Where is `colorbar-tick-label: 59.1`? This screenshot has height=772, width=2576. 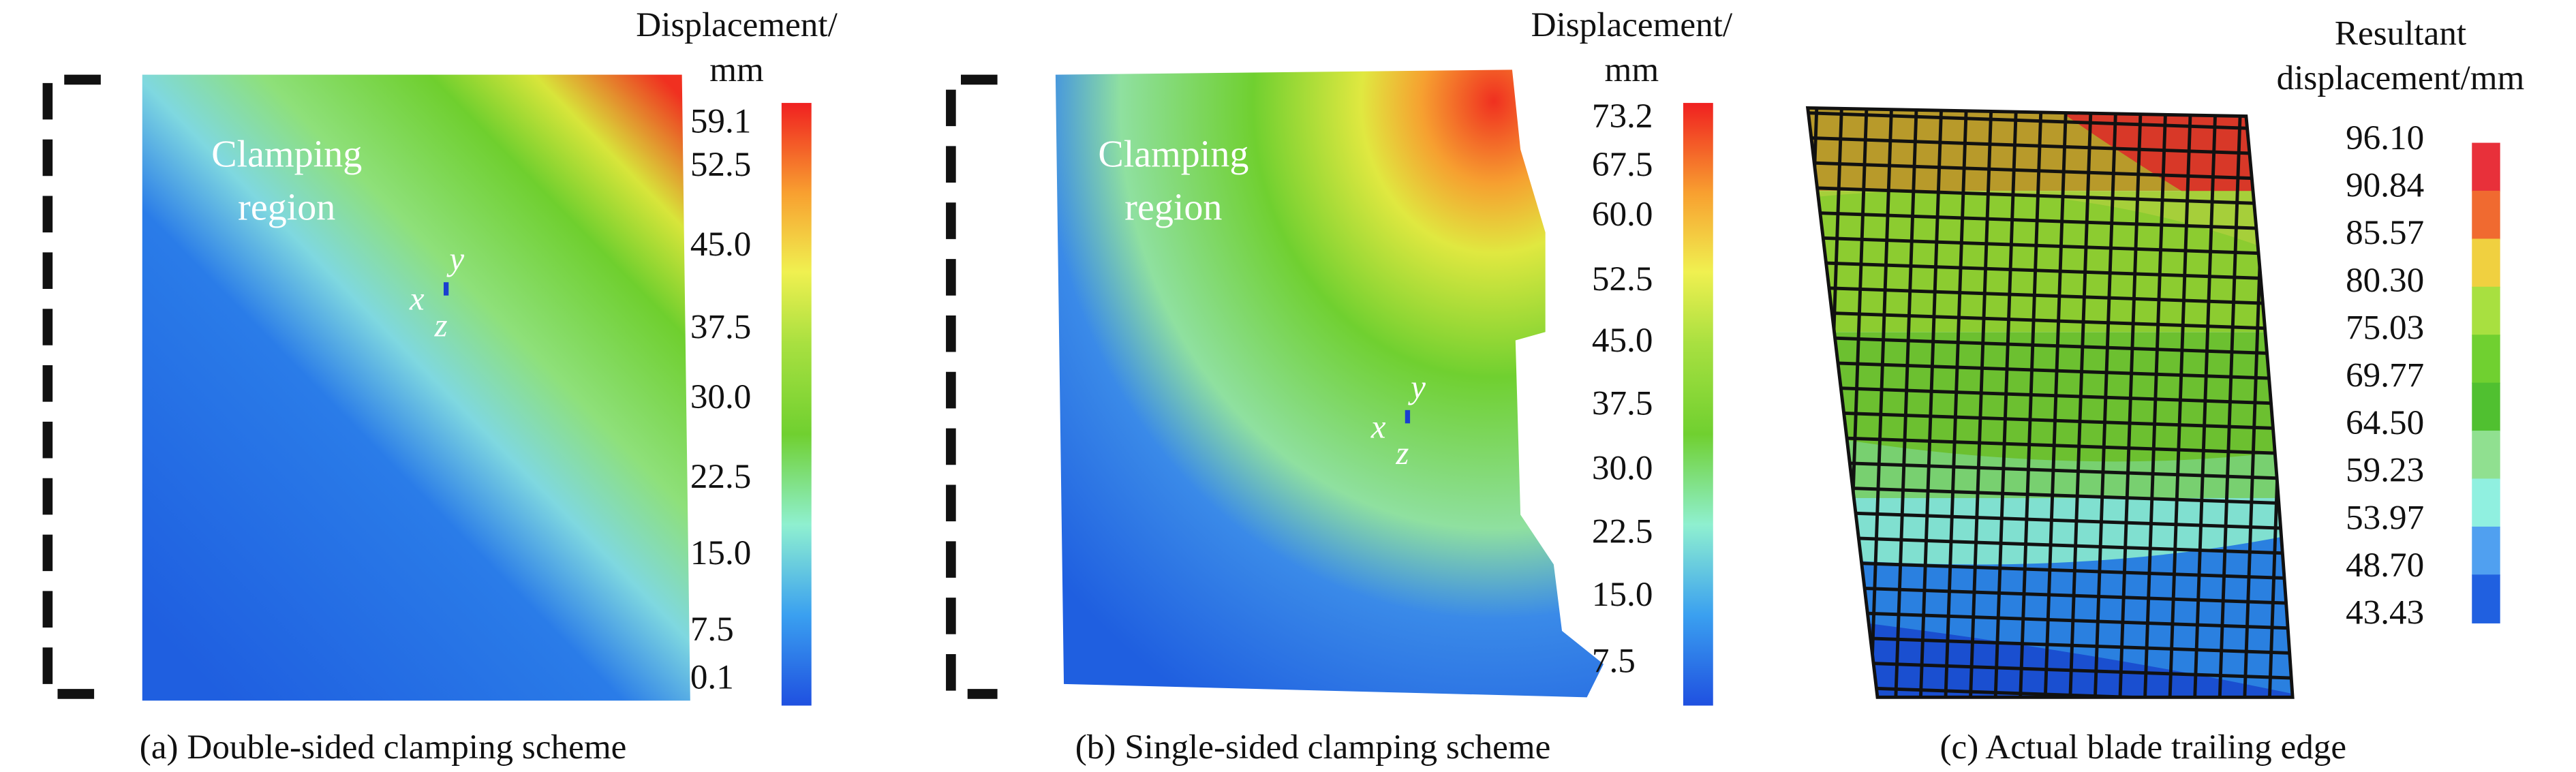
colorbar-tick-label: 59.1 is located at coordinates (721, 121).